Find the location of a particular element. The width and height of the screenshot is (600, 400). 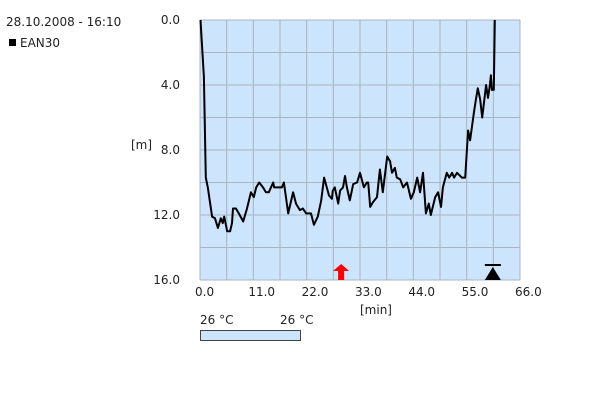

x-tick-label: 11.0 is located at coordinates (261, 292).